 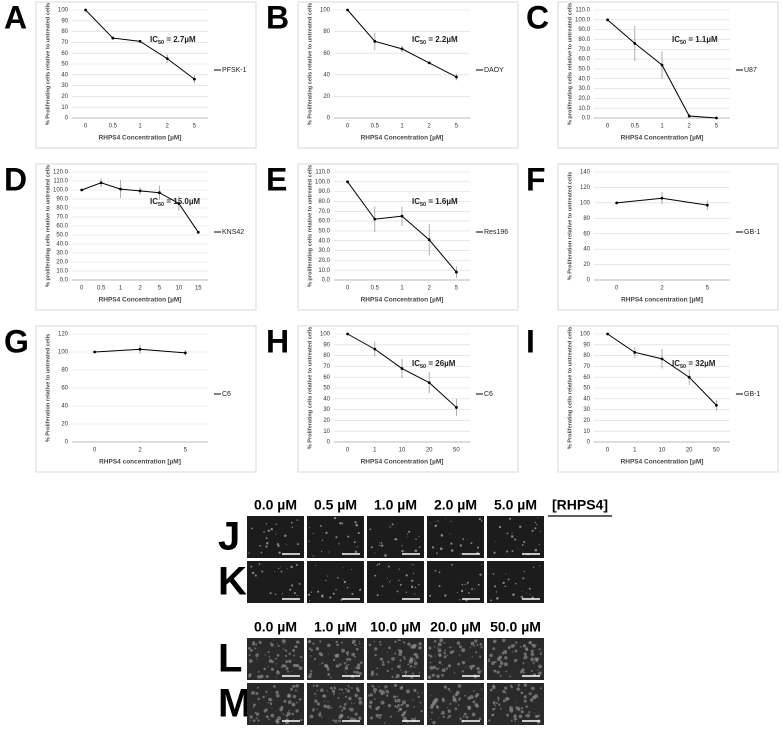 What do you see at coordinates (586, 356) in the screenshot?
I see `y-tick-label: 80` at bounding box center [586, 356].